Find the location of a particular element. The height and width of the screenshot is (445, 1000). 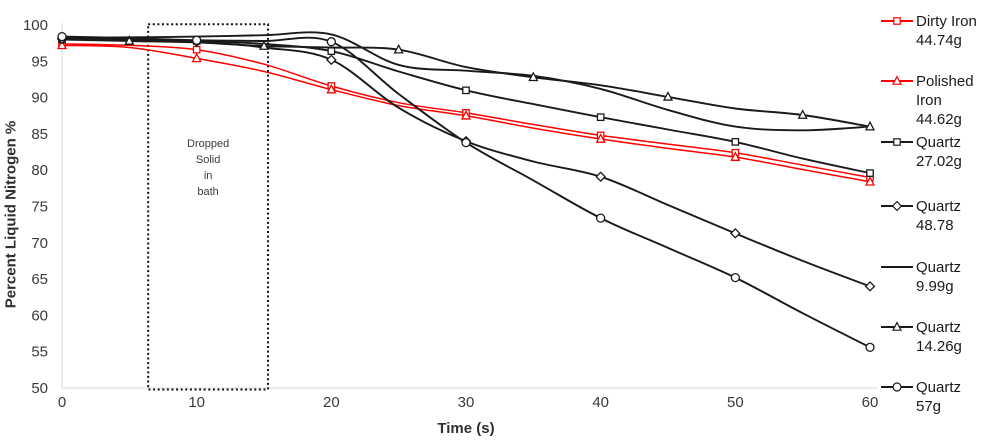

x-tick-label: 40 is located at coordinates (600, 402).